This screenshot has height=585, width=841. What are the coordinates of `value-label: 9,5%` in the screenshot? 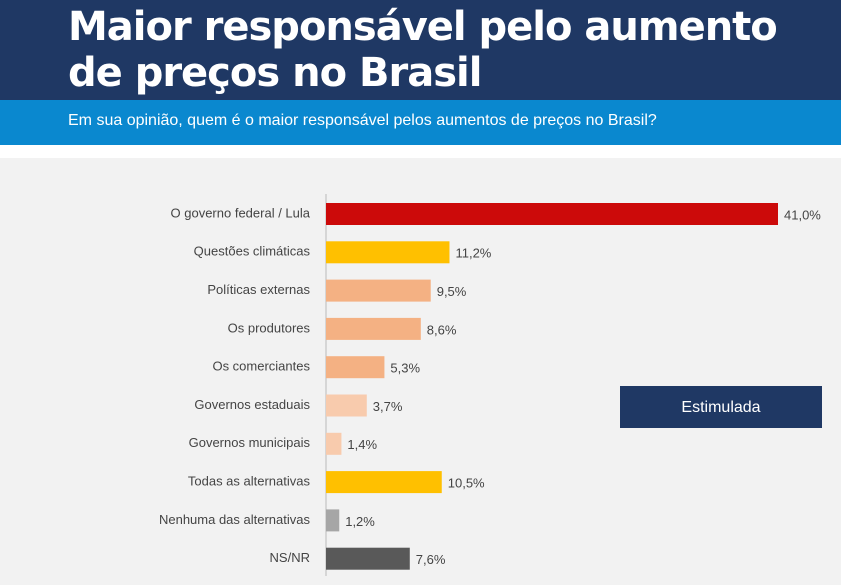 It's located at (452, 291).